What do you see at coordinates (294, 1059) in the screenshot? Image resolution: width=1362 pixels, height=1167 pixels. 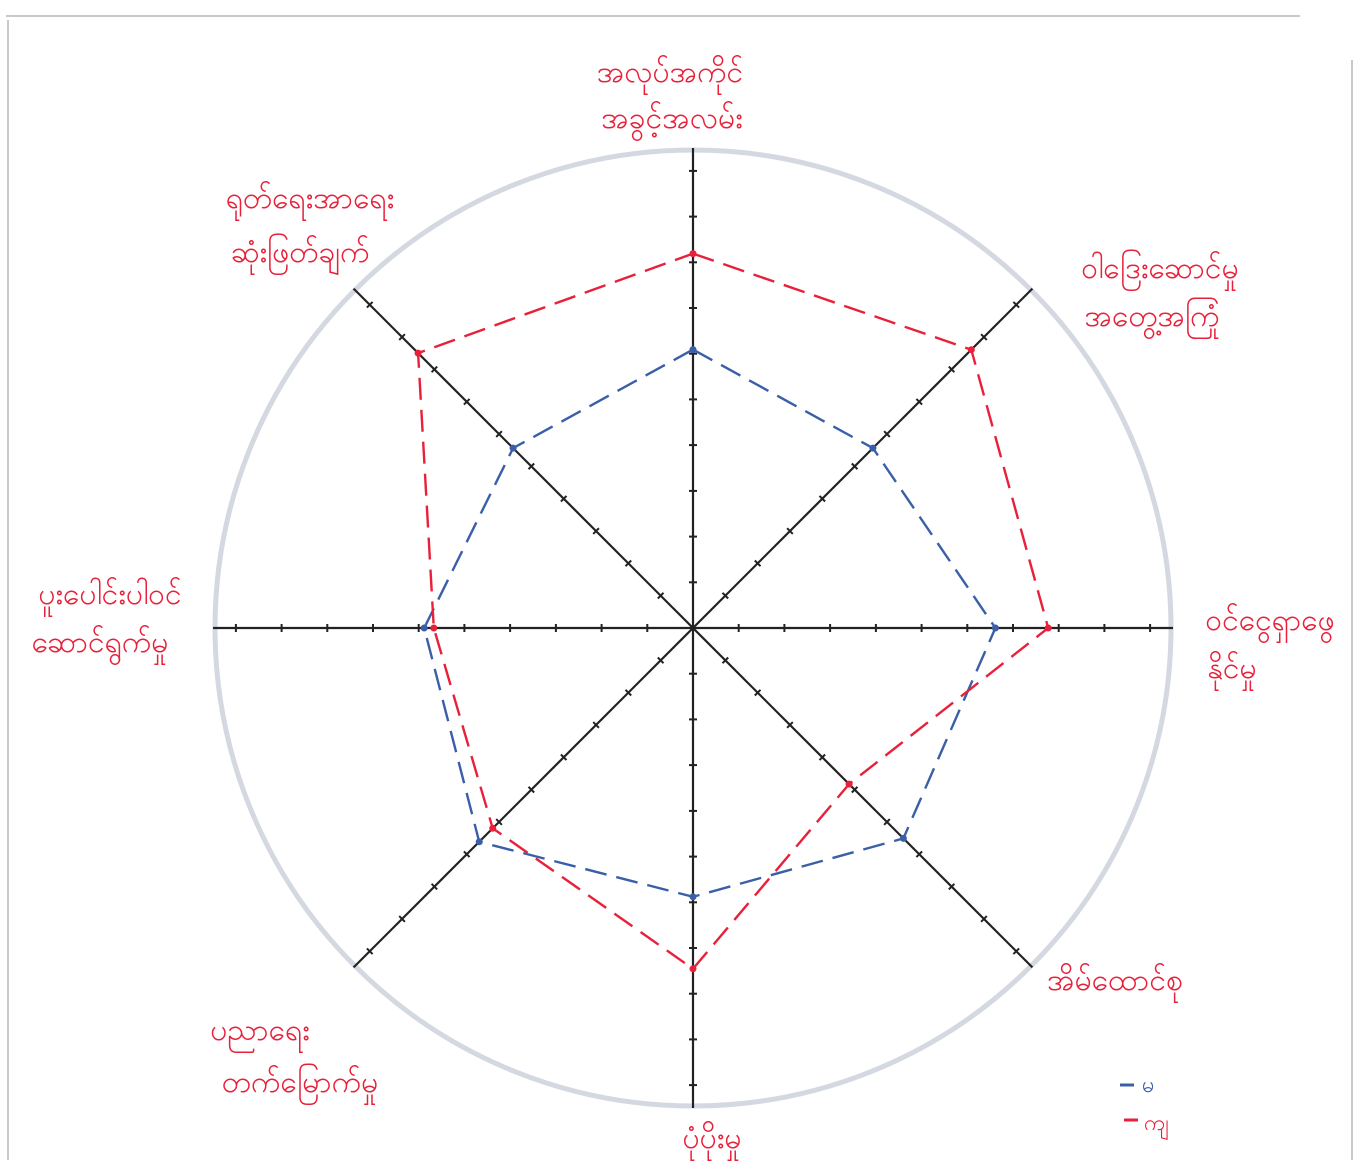 I see `axis-label-6: ပညာရေး တက်မြောက်မှု` at bounding box center [294, 1059].